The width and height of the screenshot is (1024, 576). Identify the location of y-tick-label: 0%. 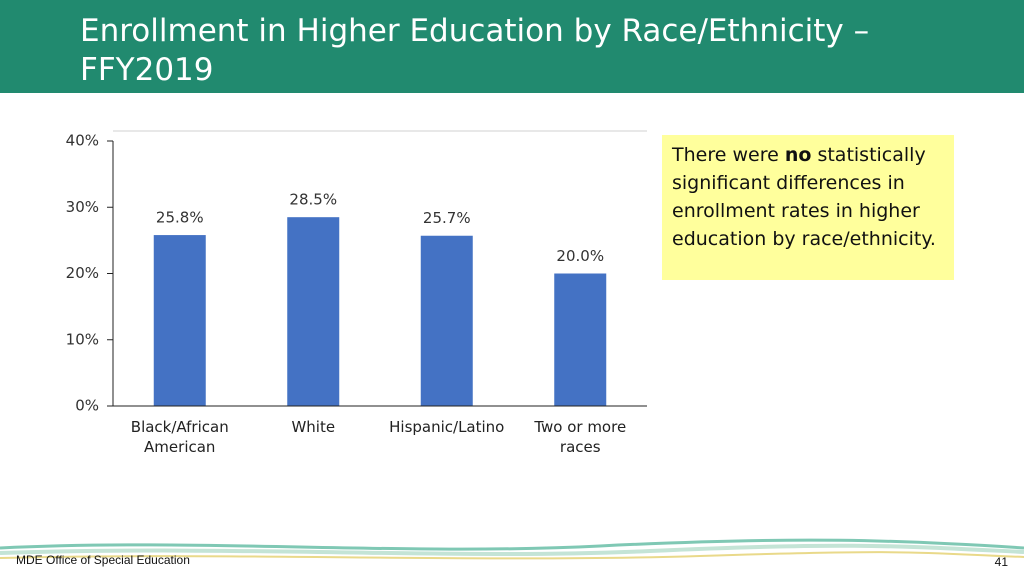
(87, 406).